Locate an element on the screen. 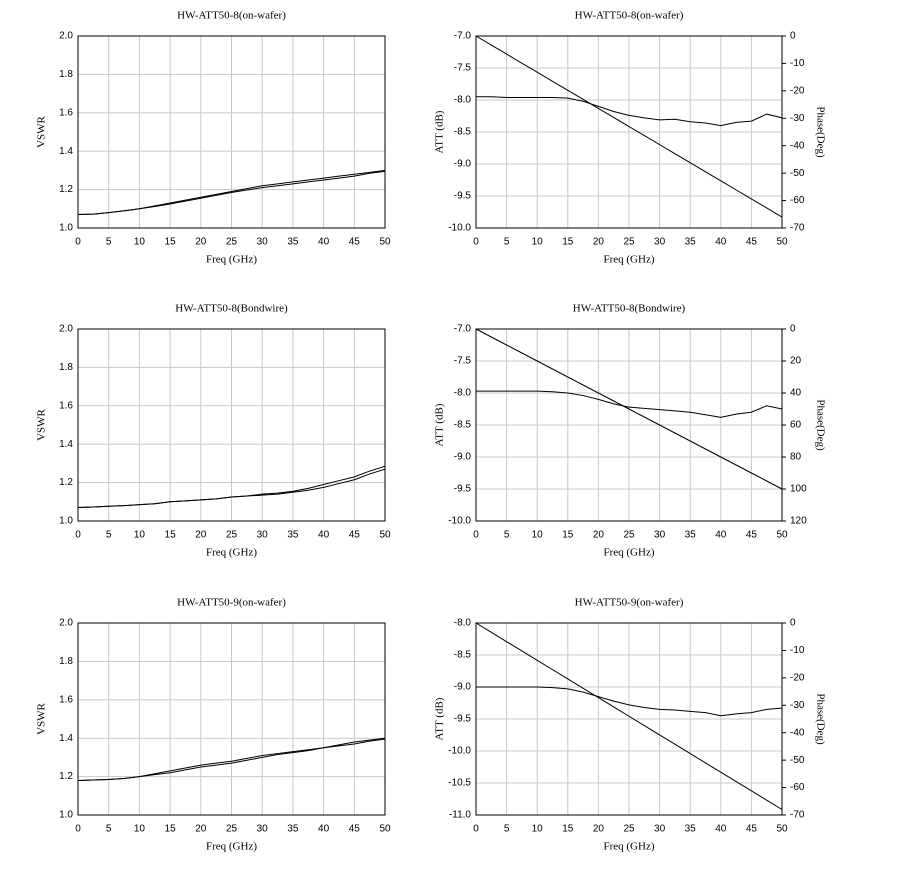  y2-axis-label: Phase(Deg) is located at coordinates (820, 425).